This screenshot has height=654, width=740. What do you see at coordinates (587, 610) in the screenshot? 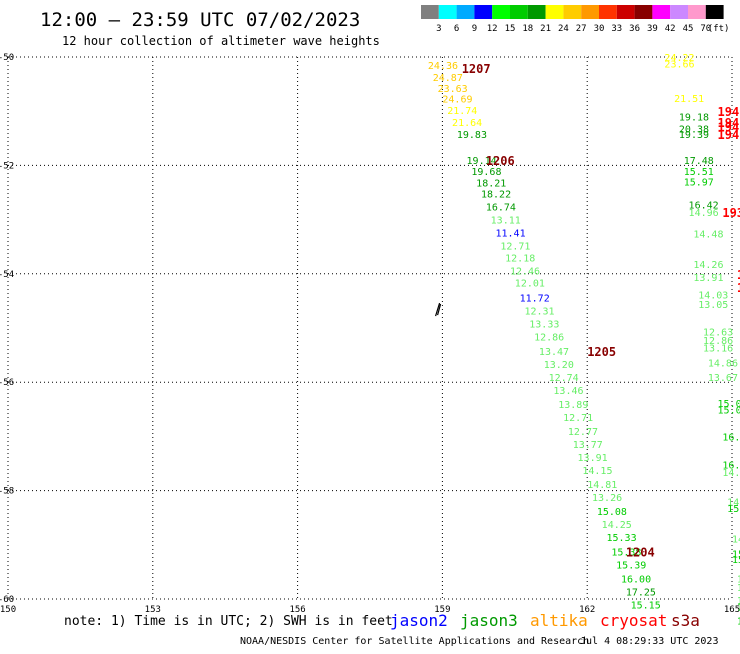
I see `lon-tick-label: 162` at bounding box center [587, 610].